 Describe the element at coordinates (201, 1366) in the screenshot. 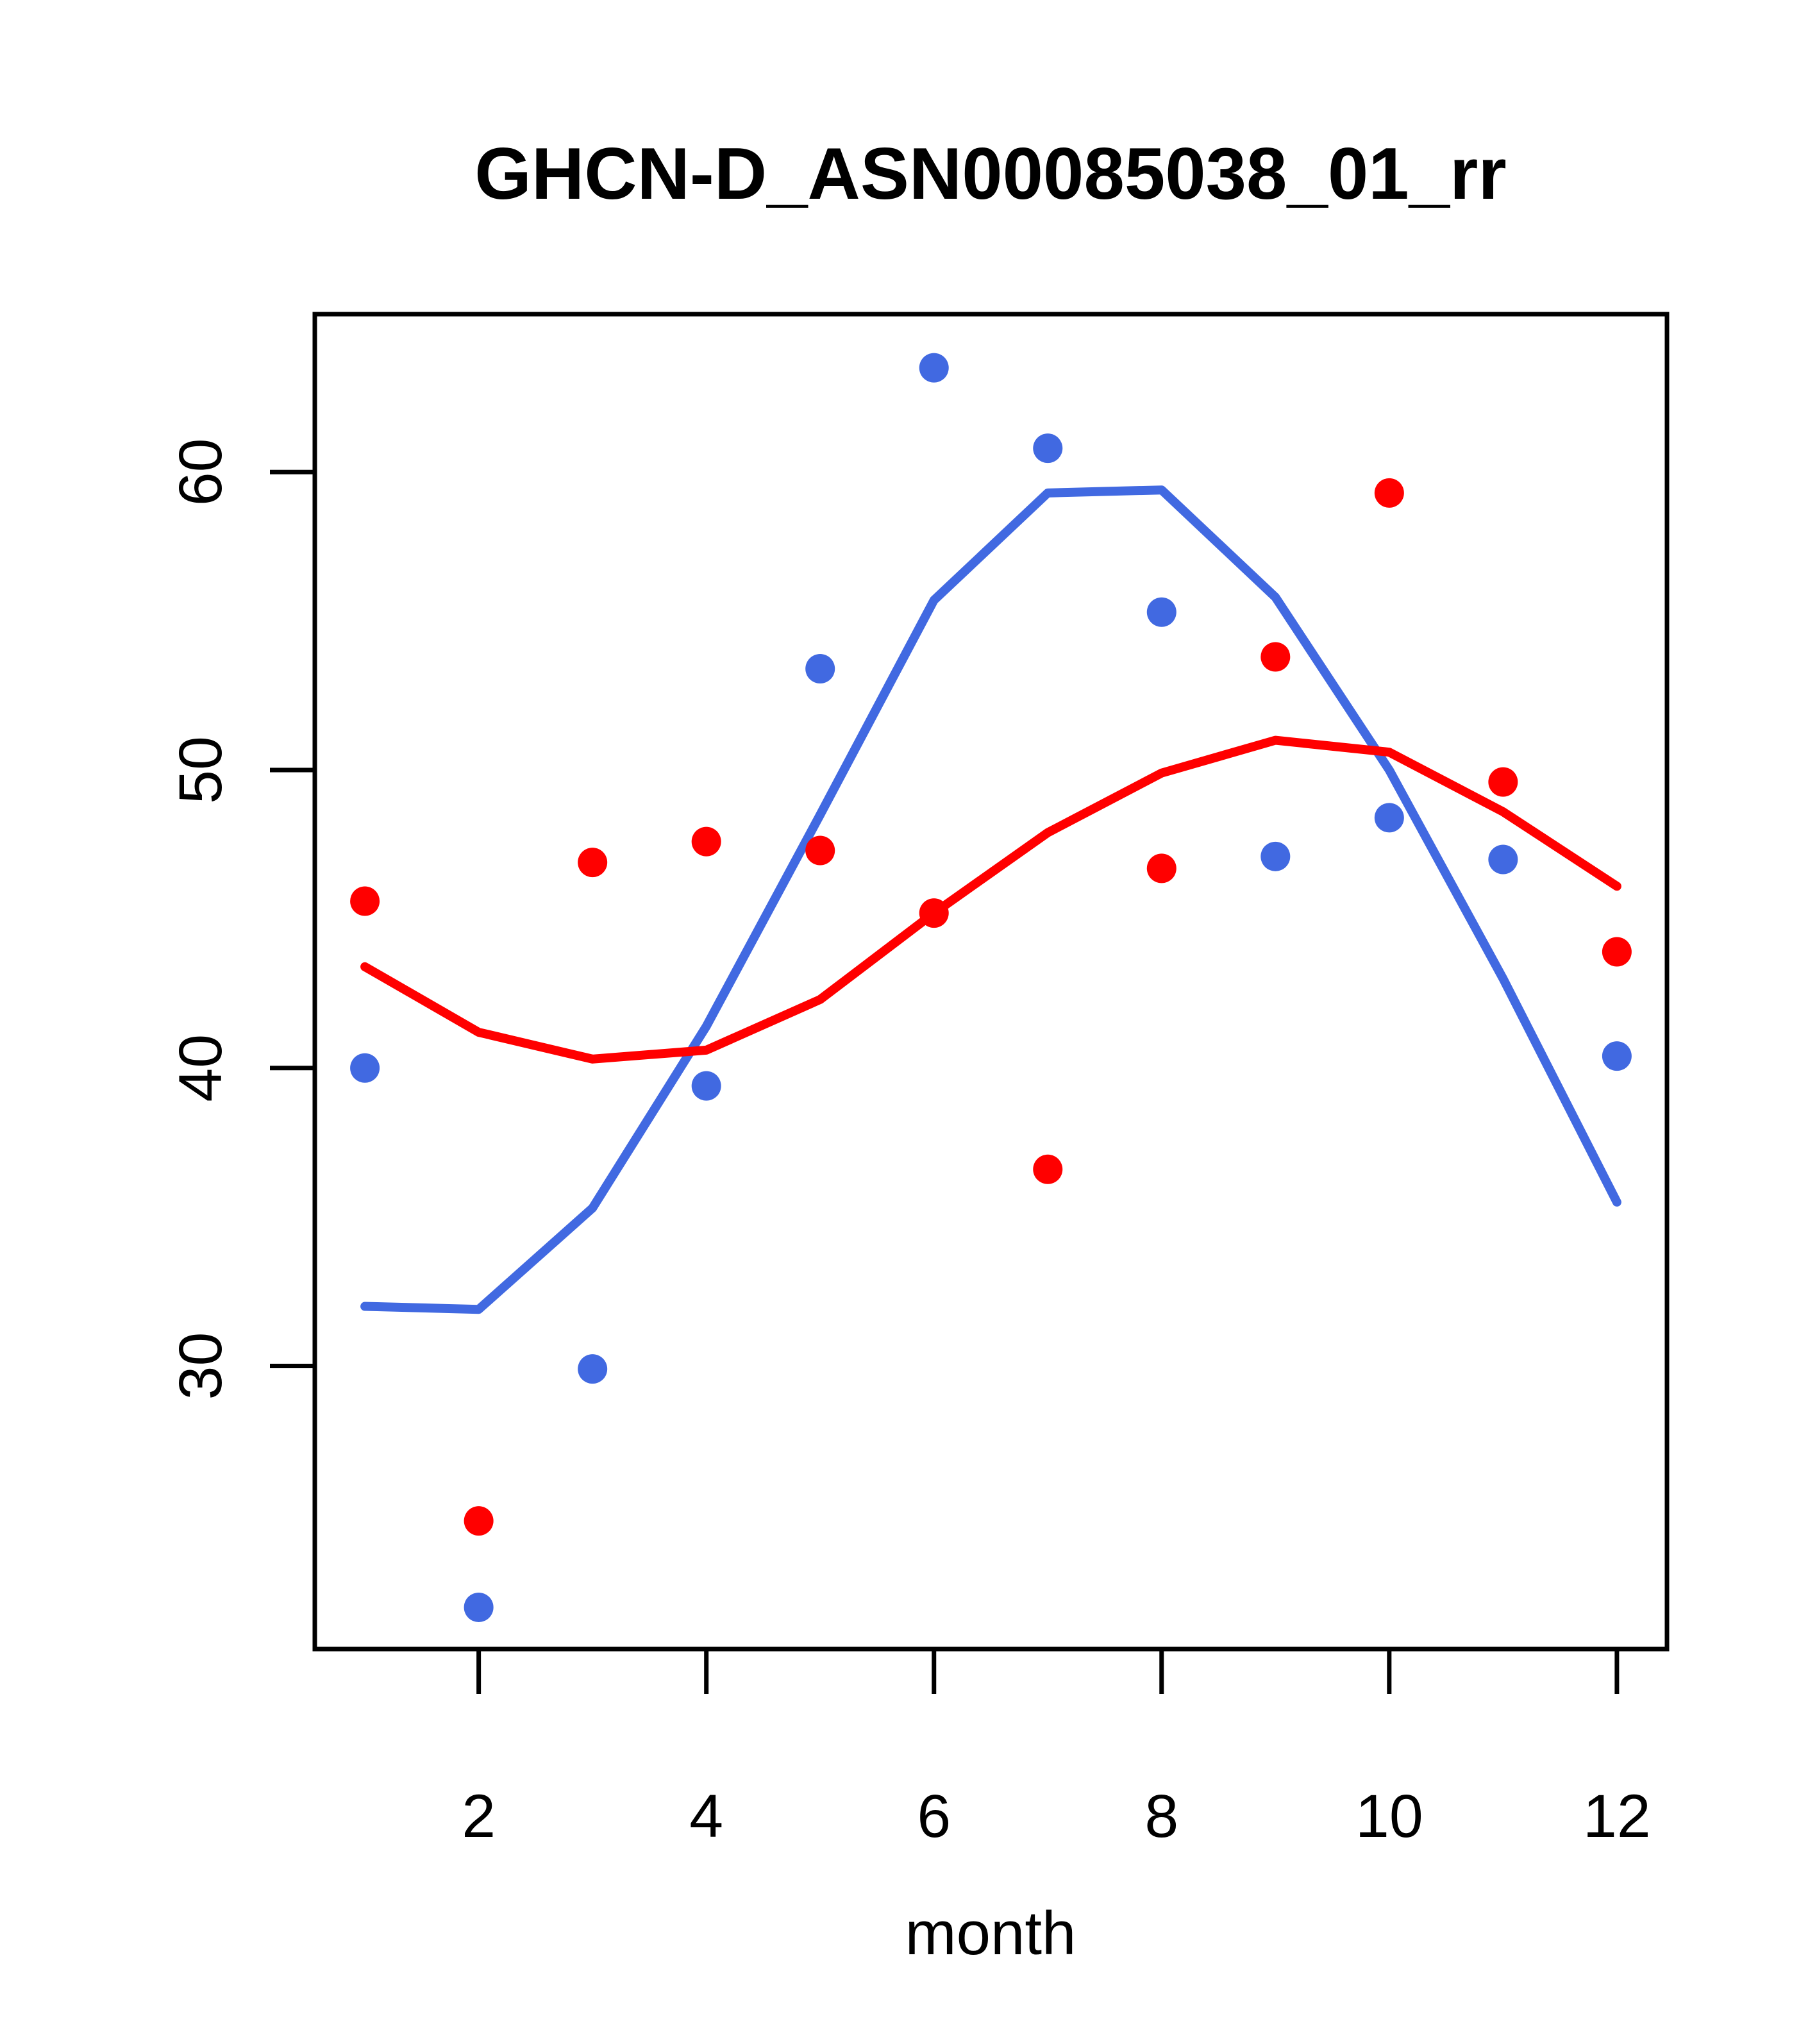

I see `y-tick-label: 30` at that location.